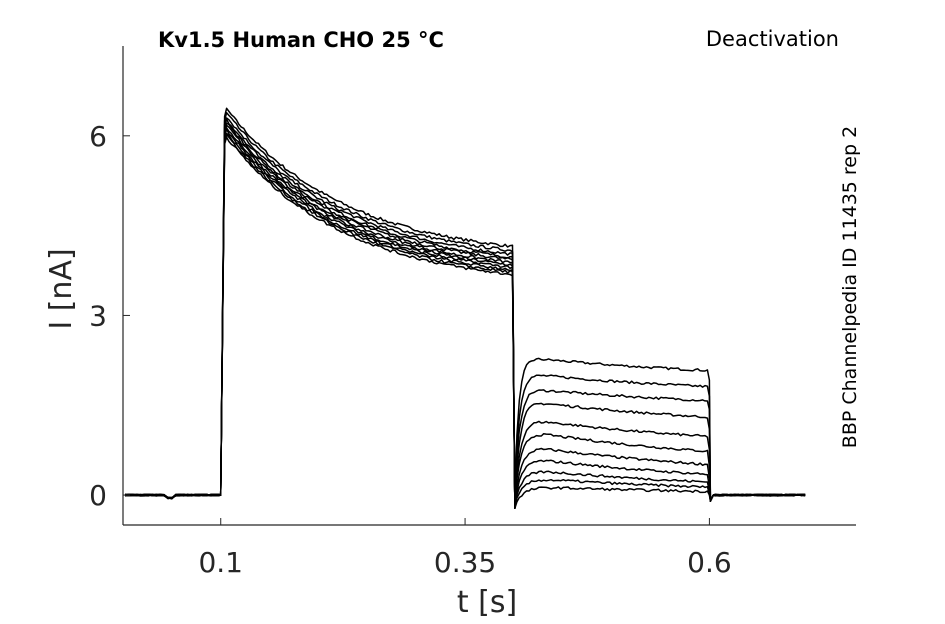 The width and height of the screenshot is (945, 624). What do you see at coordinates (772, 39) in the screenshot?
I see `protocol-label: Deactivation` at bounding box center [772, 39].